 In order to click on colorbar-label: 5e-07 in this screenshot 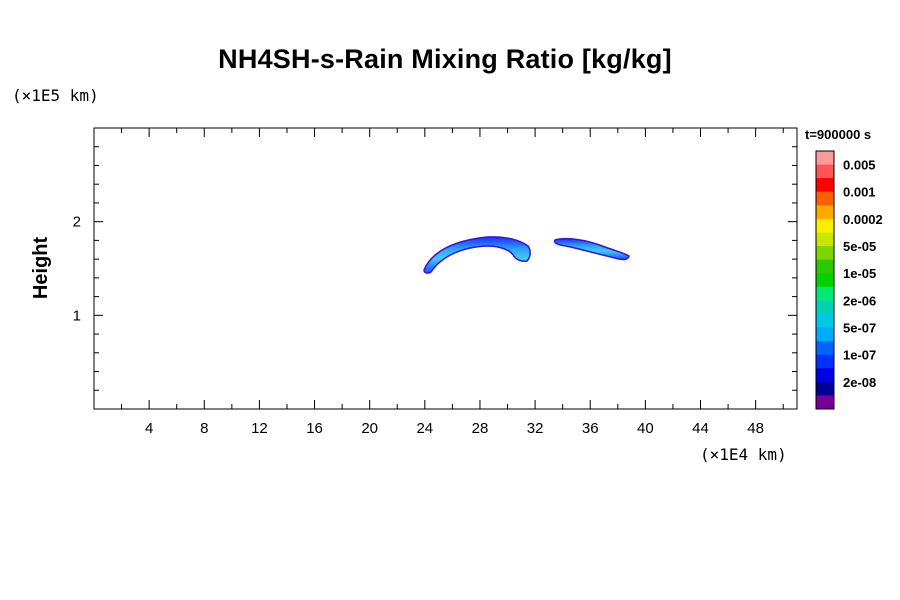, I will do `click(859, 328)`.